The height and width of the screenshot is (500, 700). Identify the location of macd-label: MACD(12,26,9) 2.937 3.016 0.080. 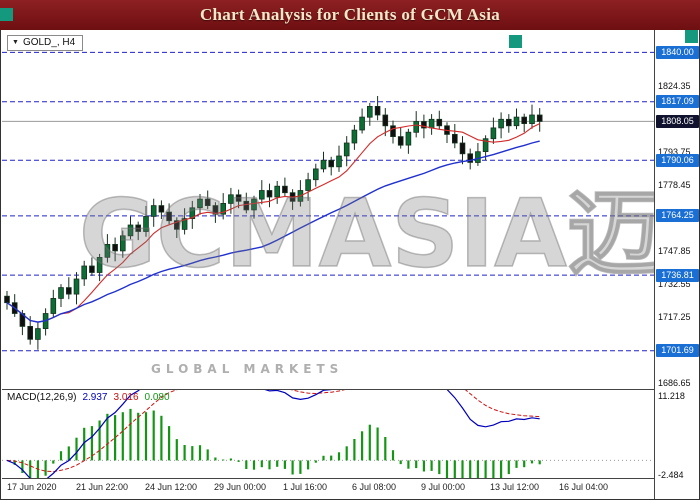
(88, 397).